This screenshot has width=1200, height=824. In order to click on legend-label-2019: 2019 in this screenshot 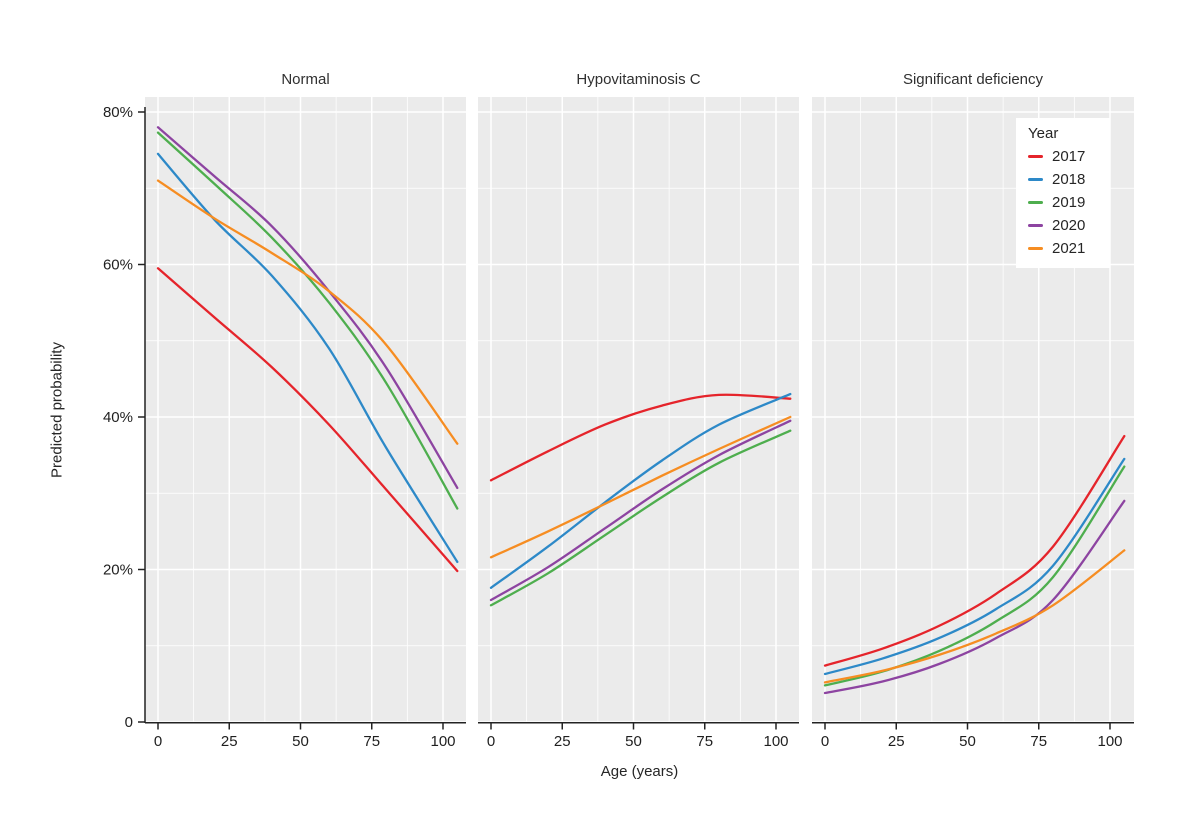, I will do `click(1069, 202)`.